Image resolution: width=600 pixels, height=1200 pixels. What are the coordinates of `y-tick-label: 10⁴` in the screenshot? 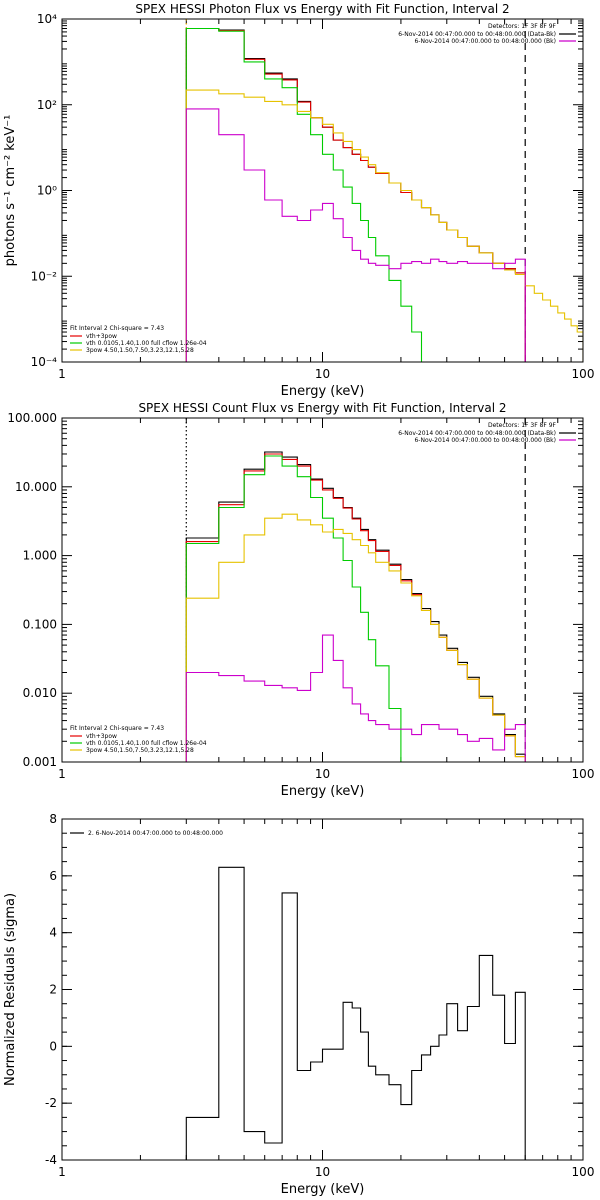 It's located at (47, 19).